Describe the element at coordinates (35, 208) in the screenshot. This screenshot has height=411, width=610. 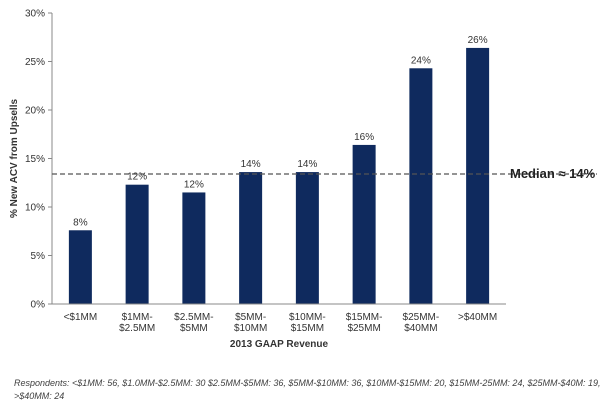
I see `y-tick-label: 10%` at that location.